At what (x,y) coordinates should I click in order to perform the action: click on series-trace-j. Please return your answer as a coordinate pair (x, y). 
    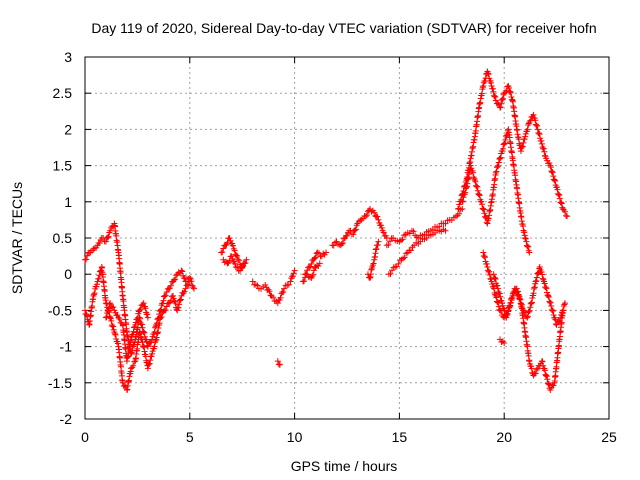
    Looking at the image, I should click on (359, 227).